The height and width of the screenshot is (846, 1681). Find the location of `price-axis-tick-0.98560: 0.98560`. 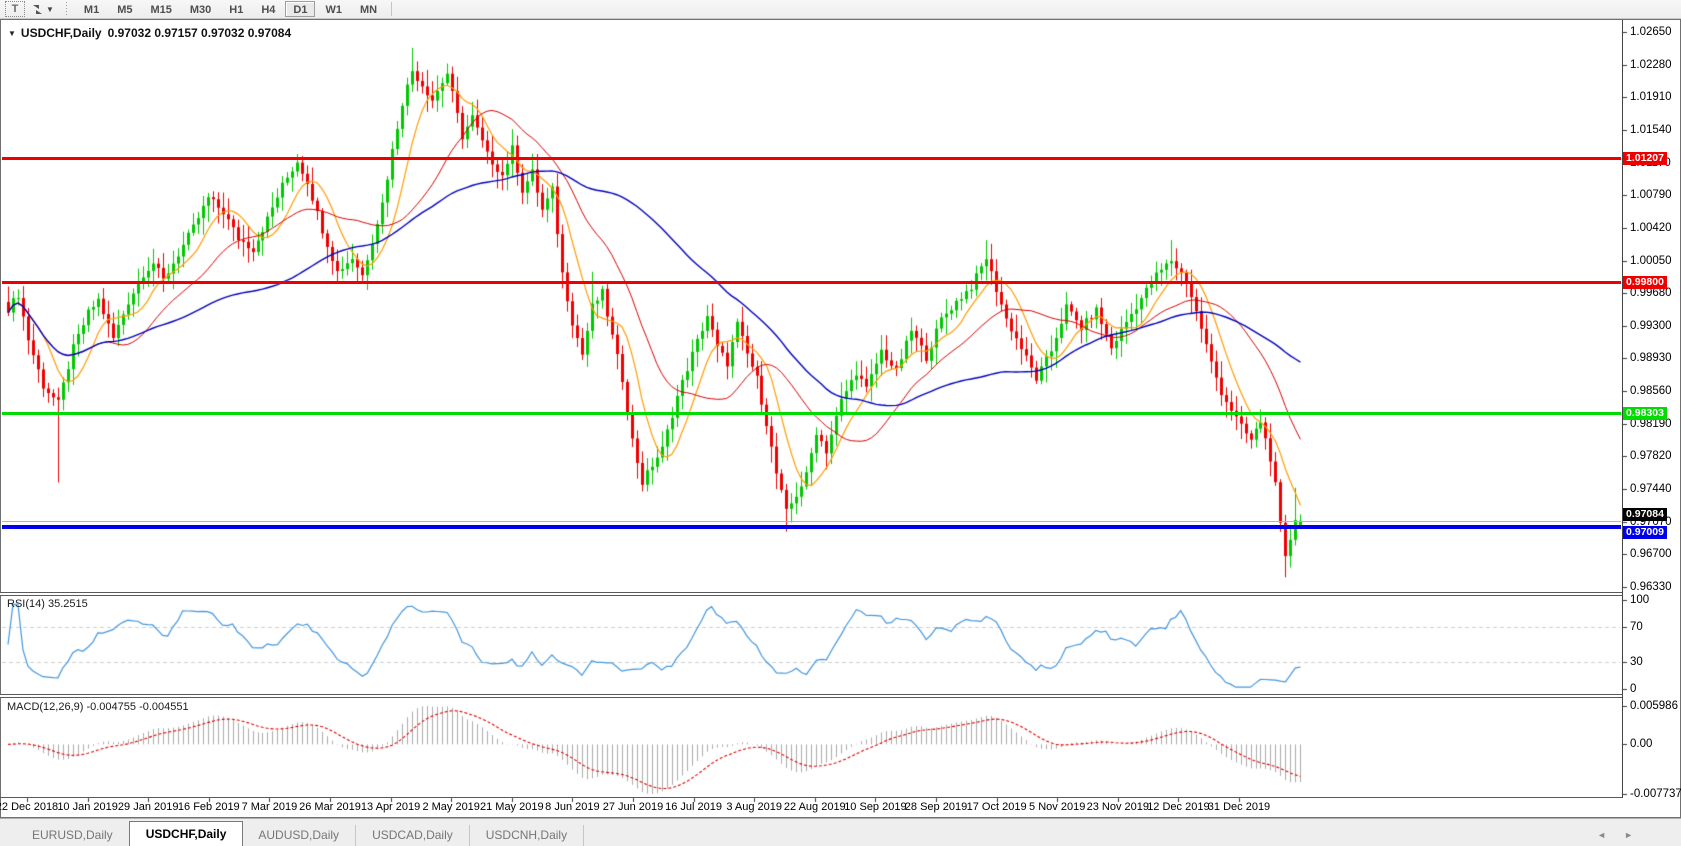

price-axis-tick-0.98560: 0.98560 is located at coordinates (1651, 391).